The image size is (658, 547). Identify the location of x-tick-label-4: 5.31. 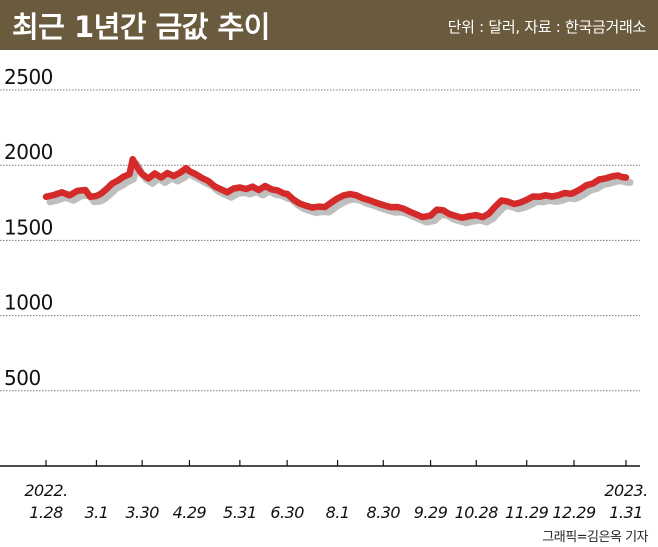
(240, 512).